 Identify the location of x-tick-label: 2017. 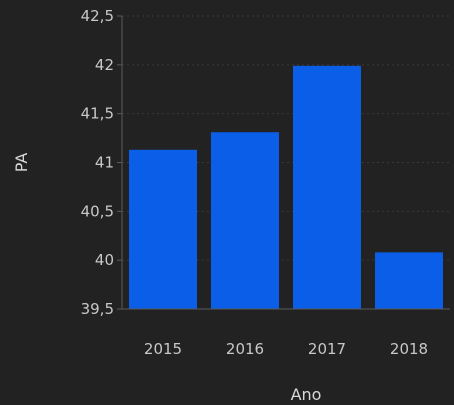
(327, 349).